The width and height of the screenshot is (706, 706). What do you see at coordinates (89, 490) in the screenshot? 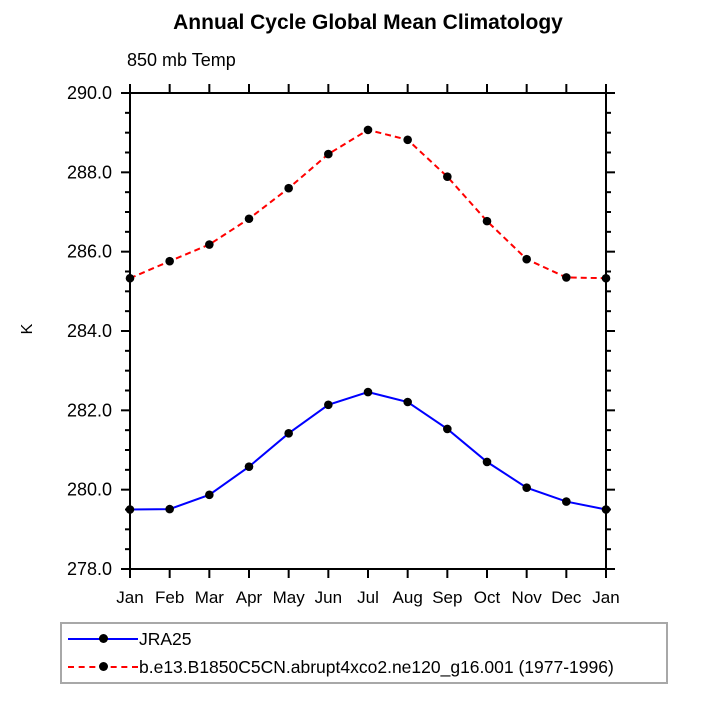
I see `y-axis-tick-label: 280.0` at bounding box center [89, 490].